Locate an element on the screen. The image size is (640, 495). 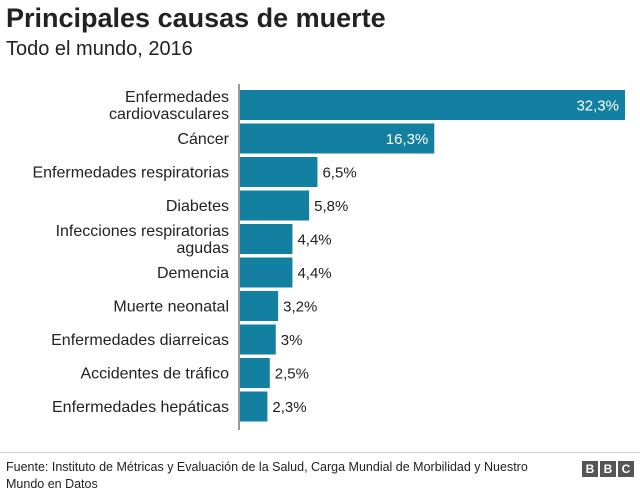
value-label: 2,5% is located at coordinates (292, 374).